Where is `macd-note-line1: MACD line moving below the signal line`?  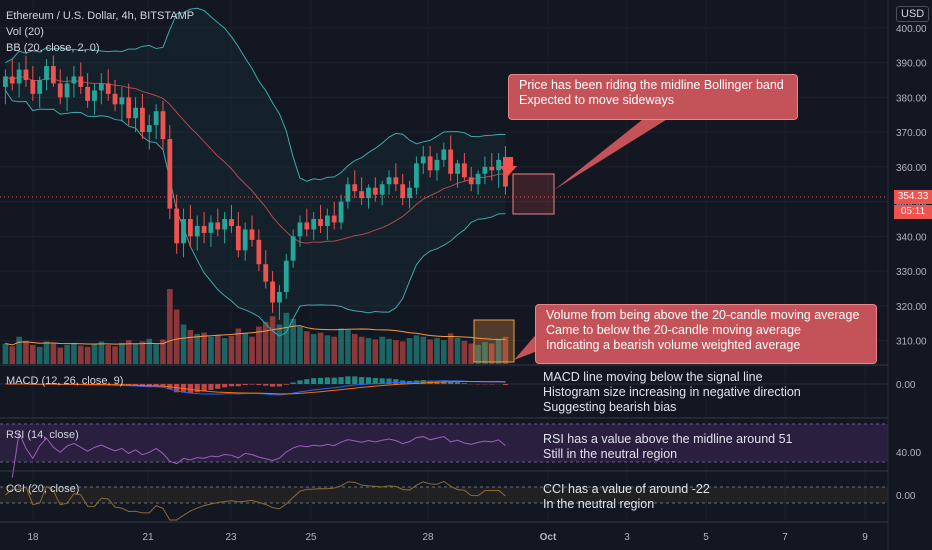 macd-note-line1: MACD line moving below the signal line is located at coordinates (653, 377).